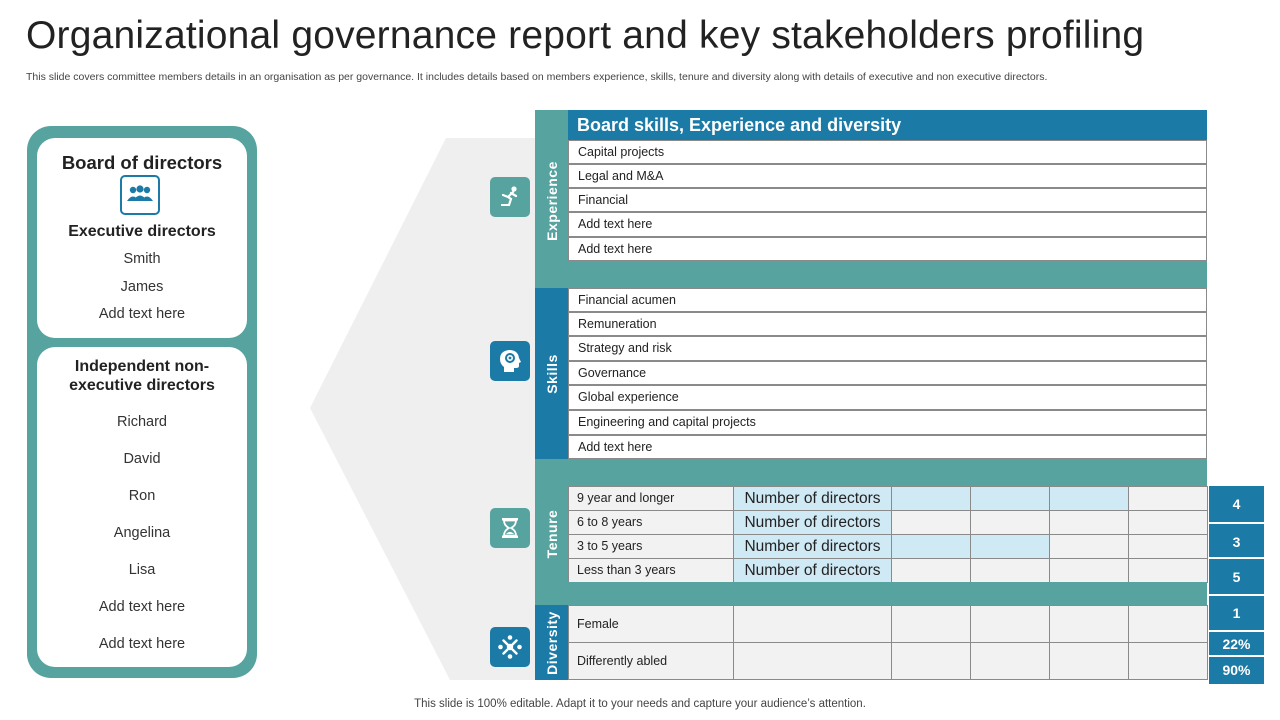  Describe the element at coordinates (510, 361) in the screenshot. I see `head-gear-icon` at that location.